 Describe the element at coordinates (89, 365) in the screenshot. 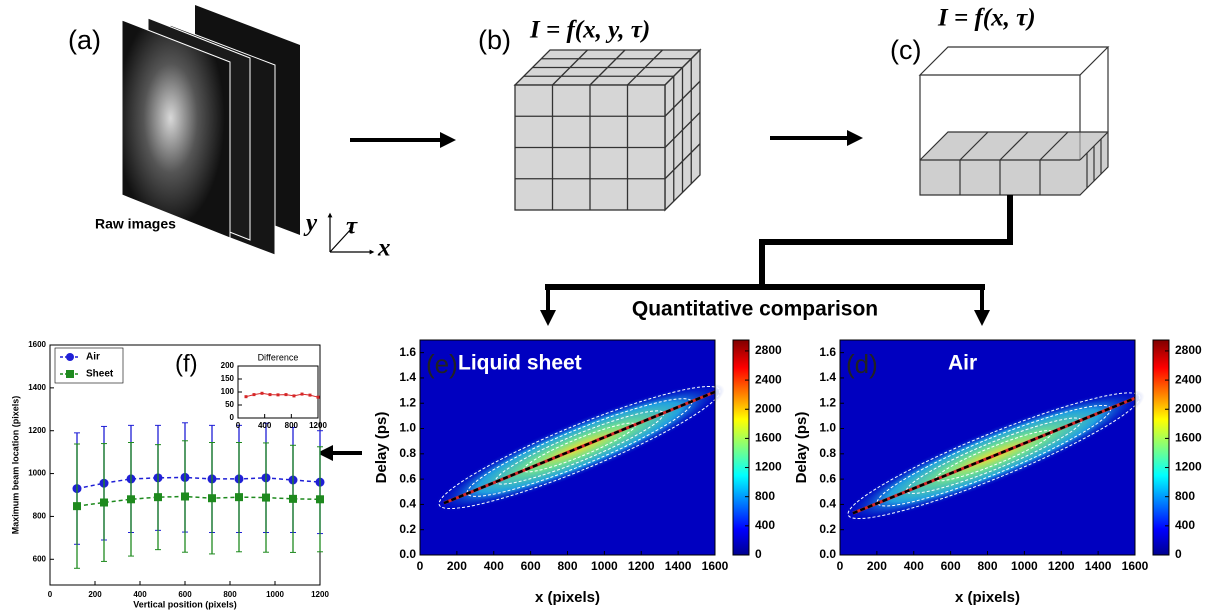

I see `legend-box` at that location.